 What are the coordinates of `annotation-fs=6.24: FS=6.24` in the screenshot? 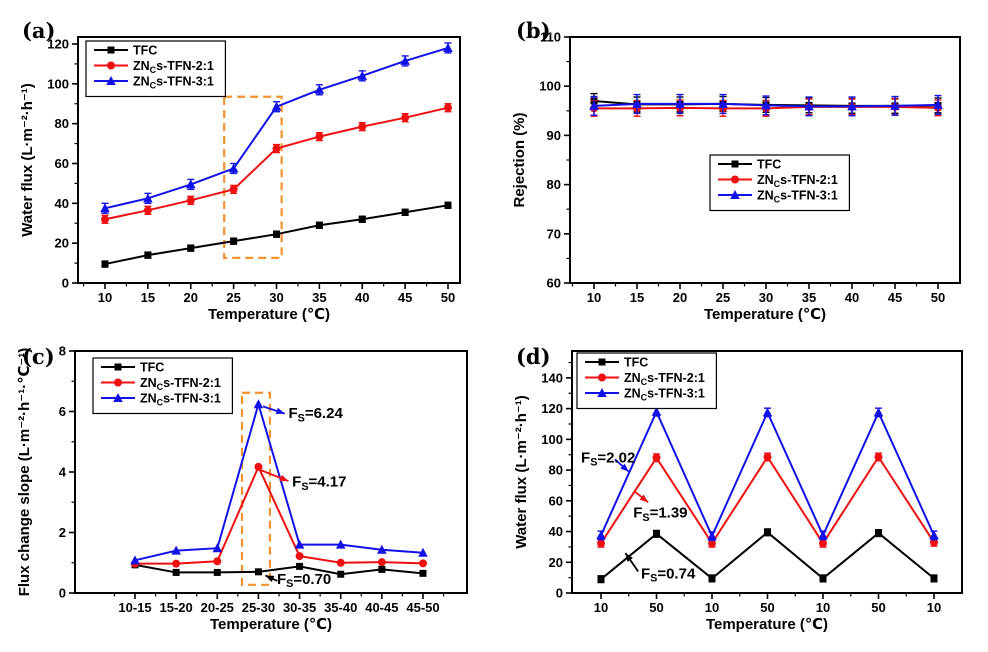 It's located at (302, 414).